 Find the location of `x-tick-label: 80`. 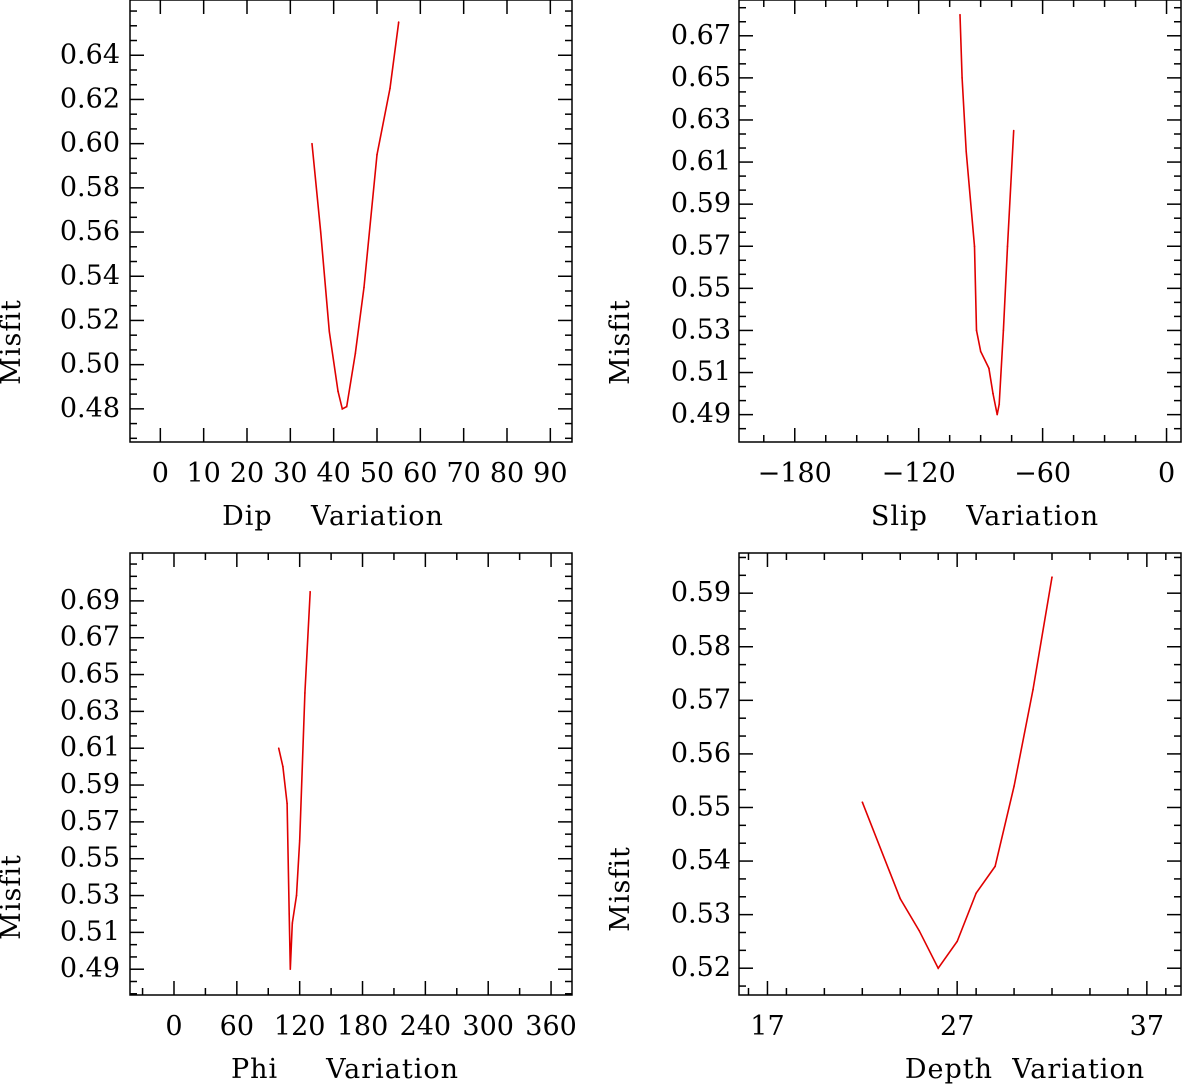

x-tick-label: 80 is located at coordinates (507, 473).